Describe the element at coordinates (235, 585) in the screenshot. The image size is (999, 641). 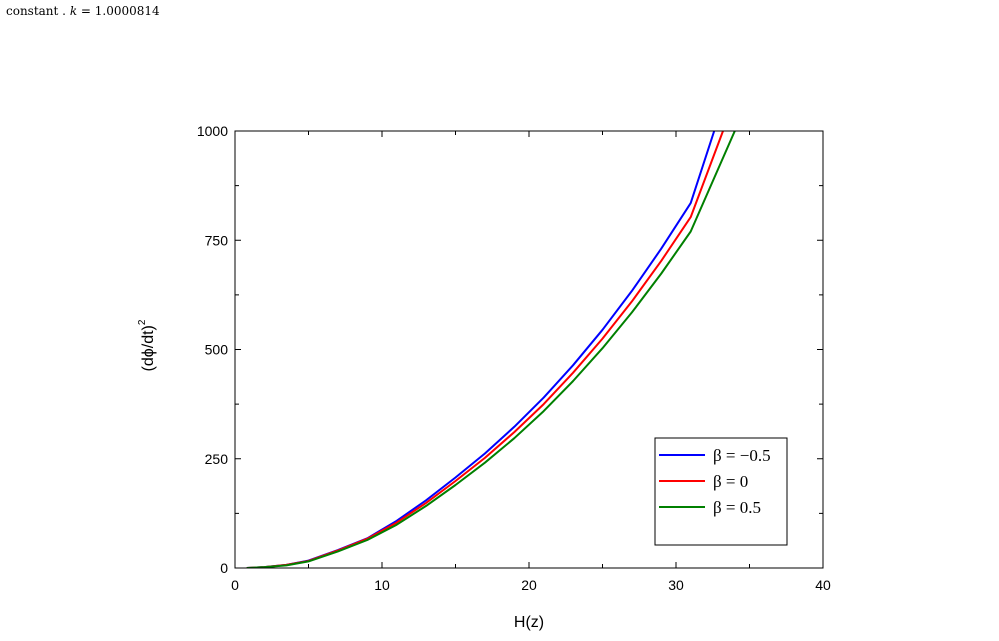
I see `x-tick-label: 0` at that location.